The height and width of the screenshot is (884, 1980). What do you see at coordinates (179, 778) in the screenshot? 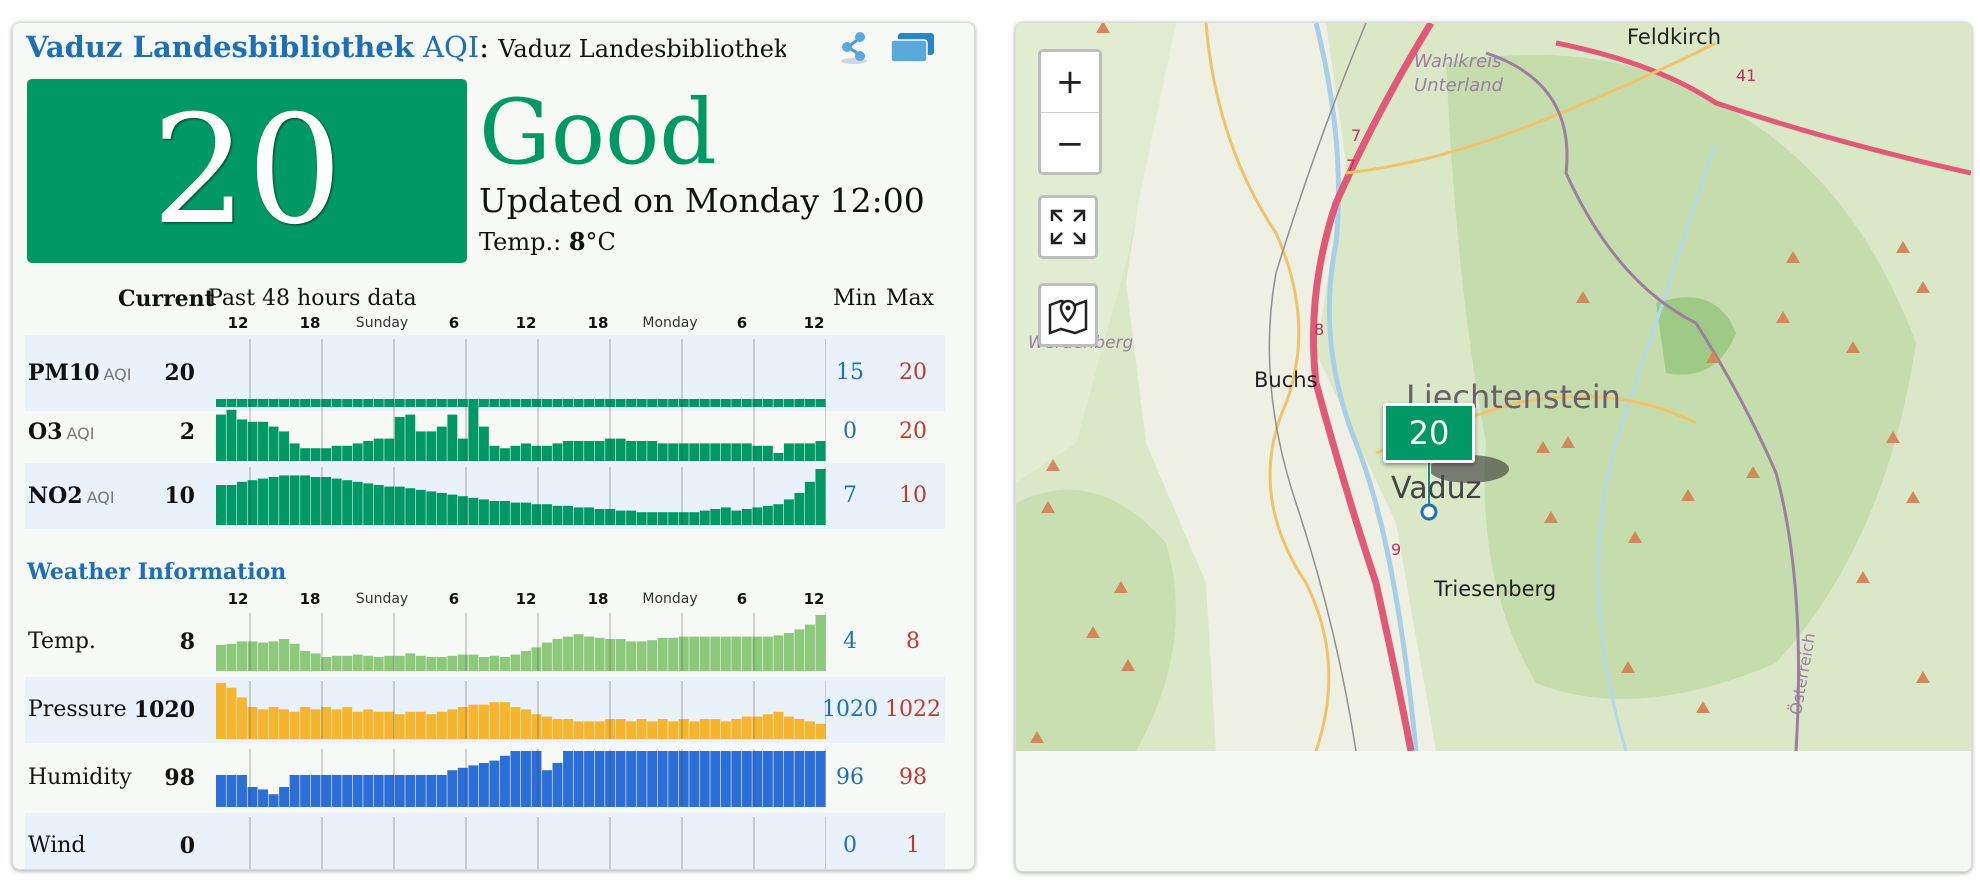
I see `current-value: 98` at bounding box center [179, 778].